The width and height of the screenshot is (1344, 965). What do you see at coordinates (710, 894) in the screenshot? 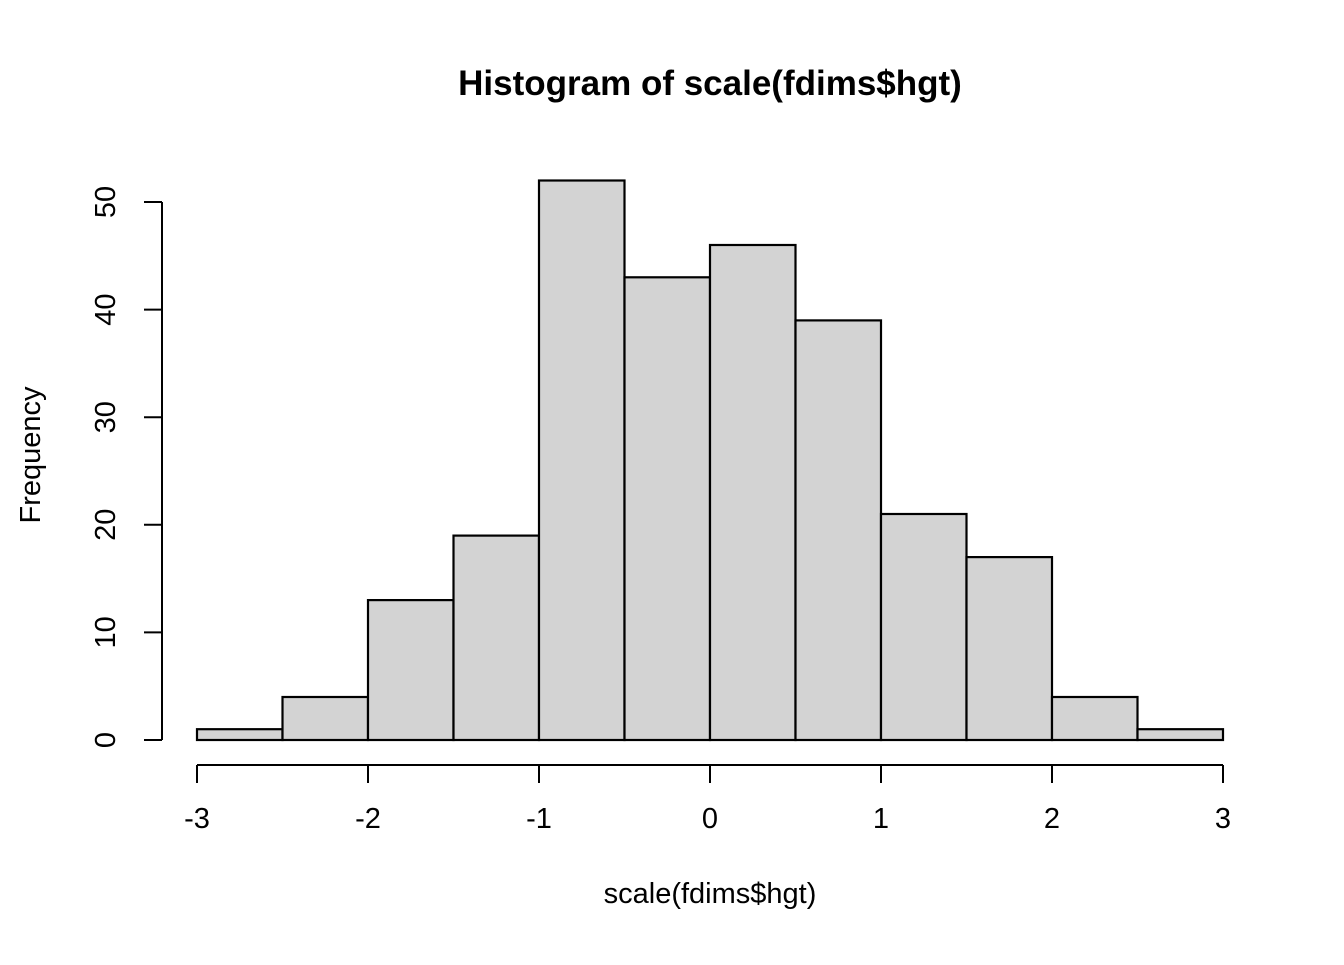
I see `x-axis-title: scale(fdims$hgt)` at bounding box center [710, 894].